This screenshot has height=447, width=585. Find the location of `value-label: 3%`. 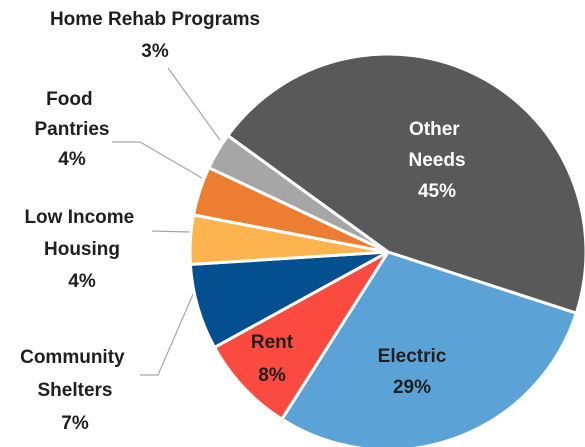

value-label: 3% is located at coordinates (155, 51).